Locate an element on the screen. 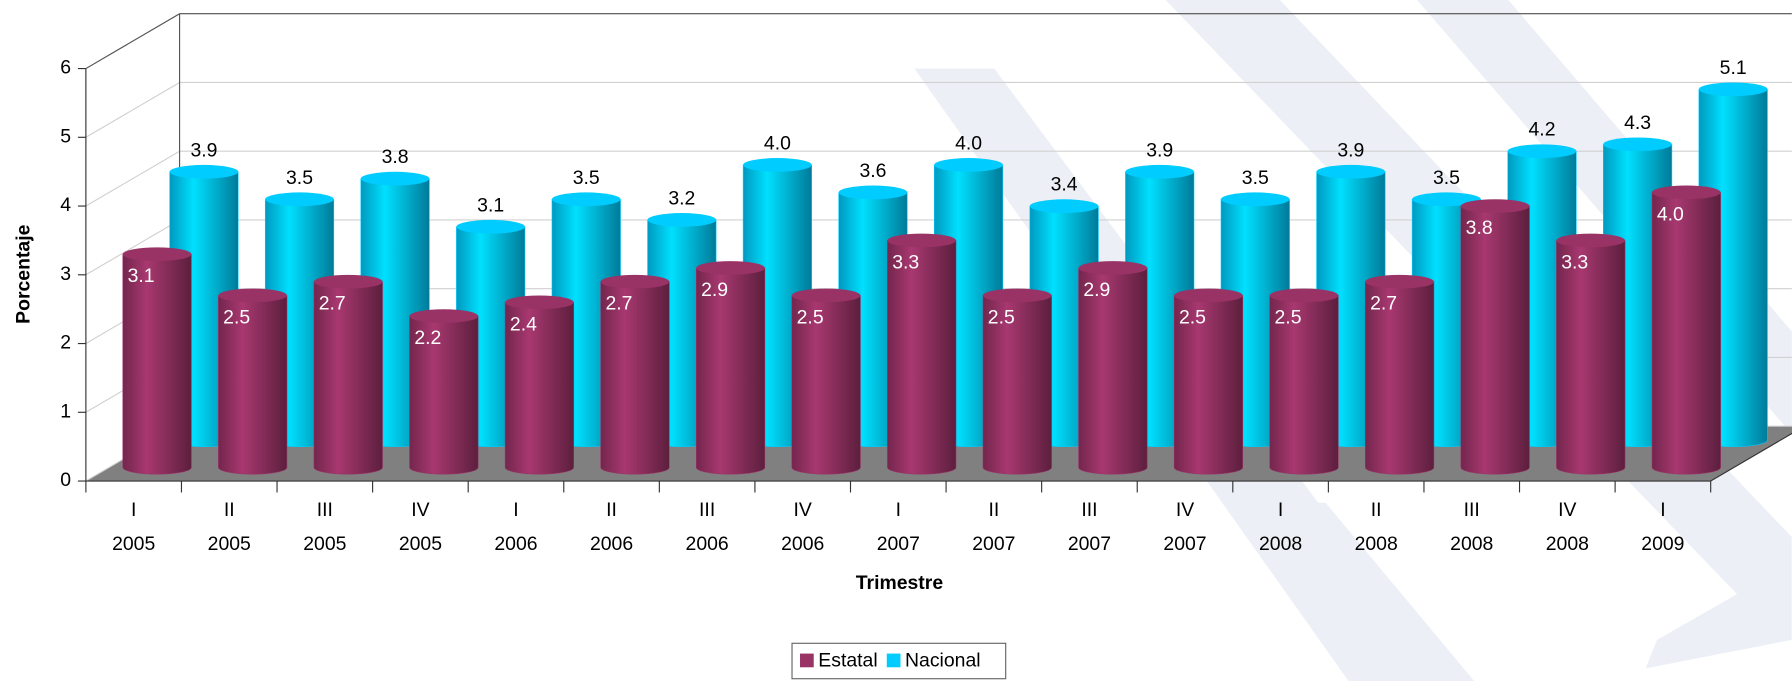  legend-label: Nacional is located at coordinates (943, 661).